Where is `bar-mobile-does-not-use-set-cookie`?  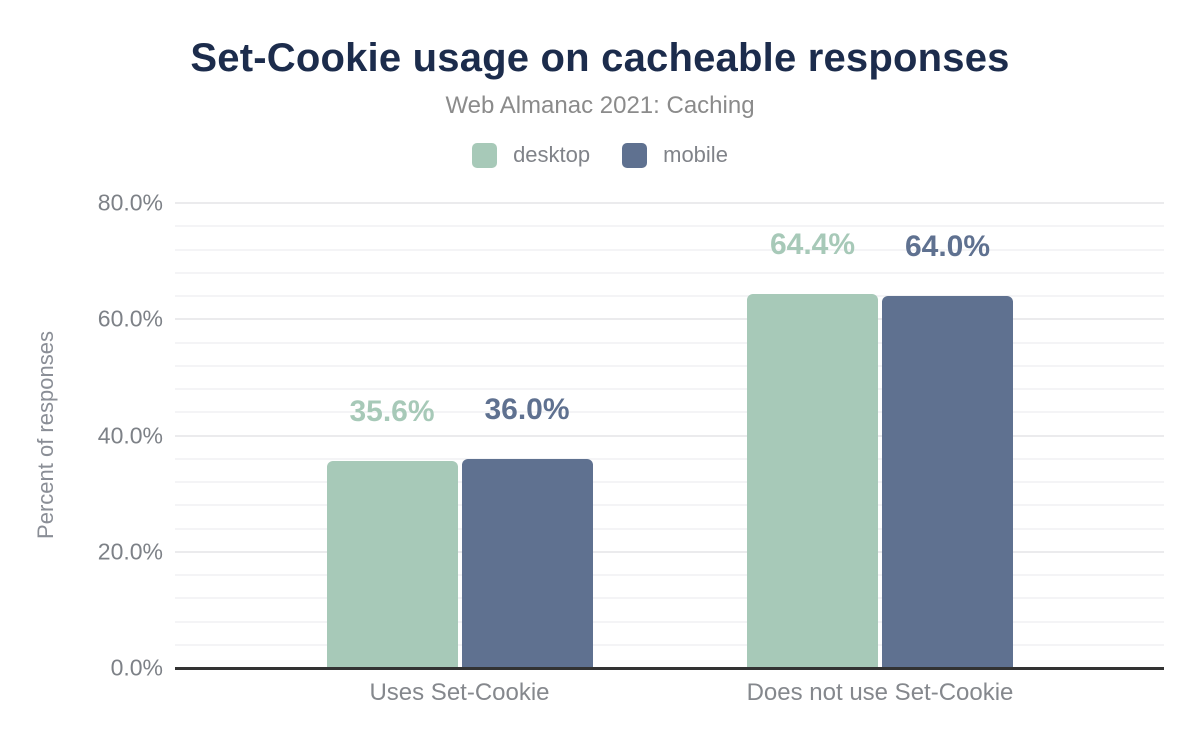 bar-mobile-does-not-use-set-cookie is located at coordinates (947, 482).